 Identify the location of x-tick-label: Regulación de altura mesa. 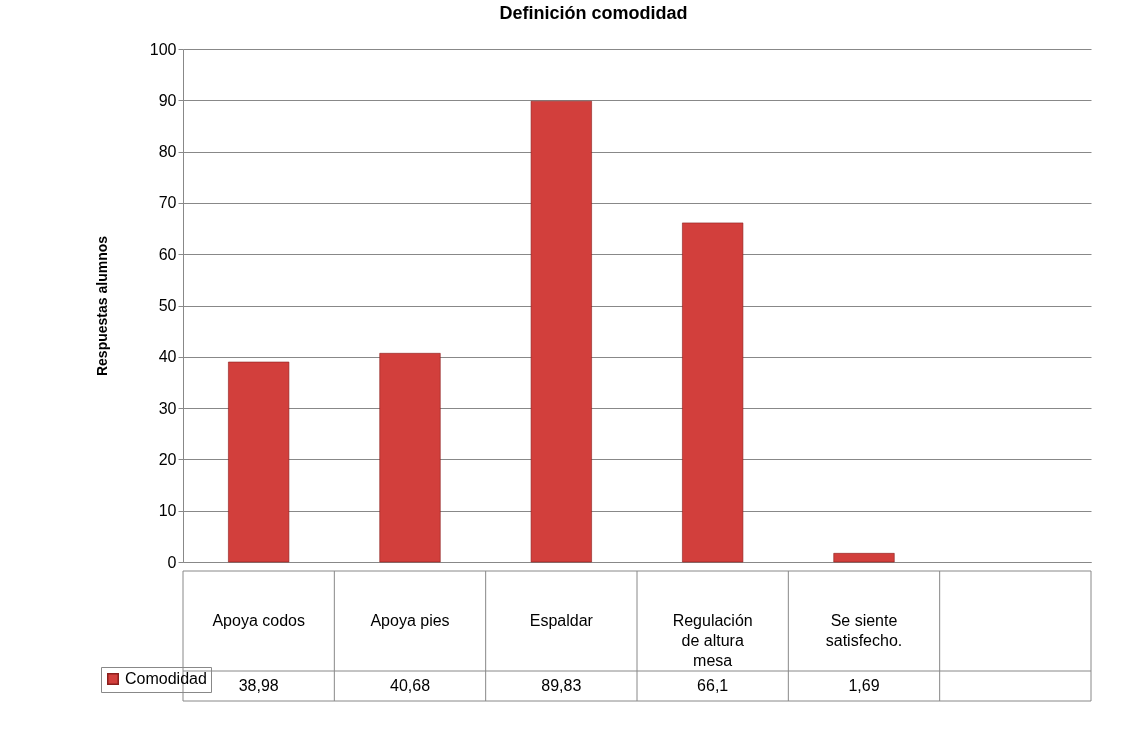
(712, 640).